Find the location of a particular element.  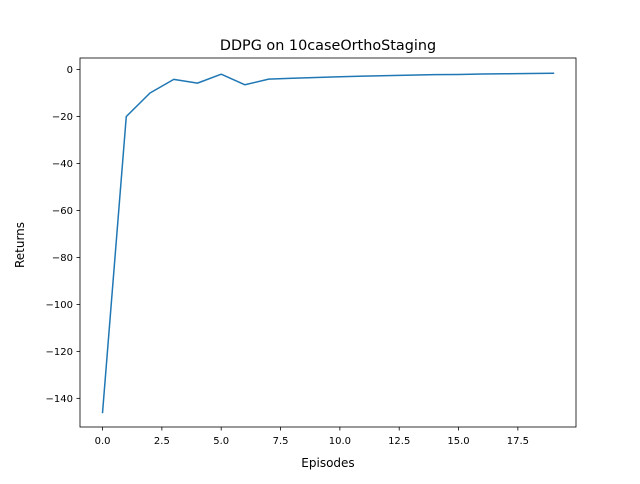

y-tick-label: −60 is located at coordinates (62, 211).